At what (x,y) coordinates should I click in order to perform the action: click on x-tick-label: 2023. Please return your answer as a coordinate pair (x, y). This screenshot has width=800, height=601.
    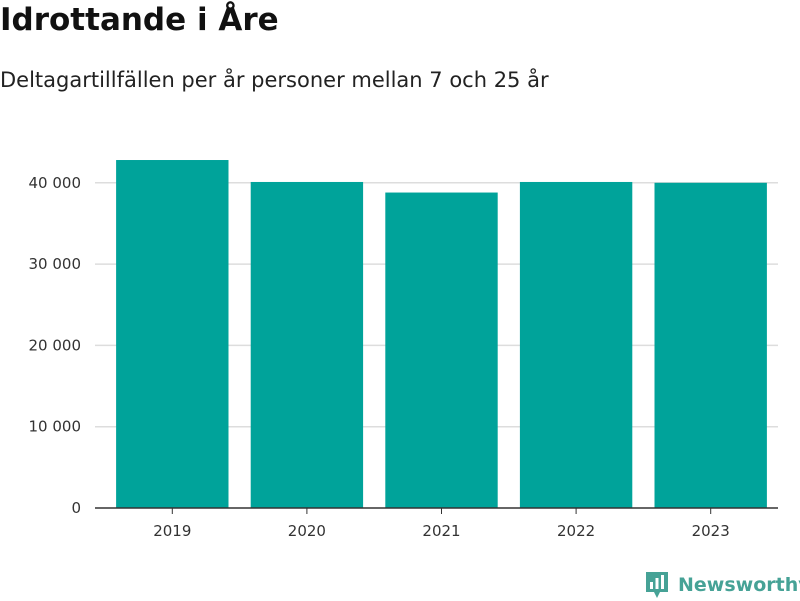
    Looking at the image, I should click on (711, 531).